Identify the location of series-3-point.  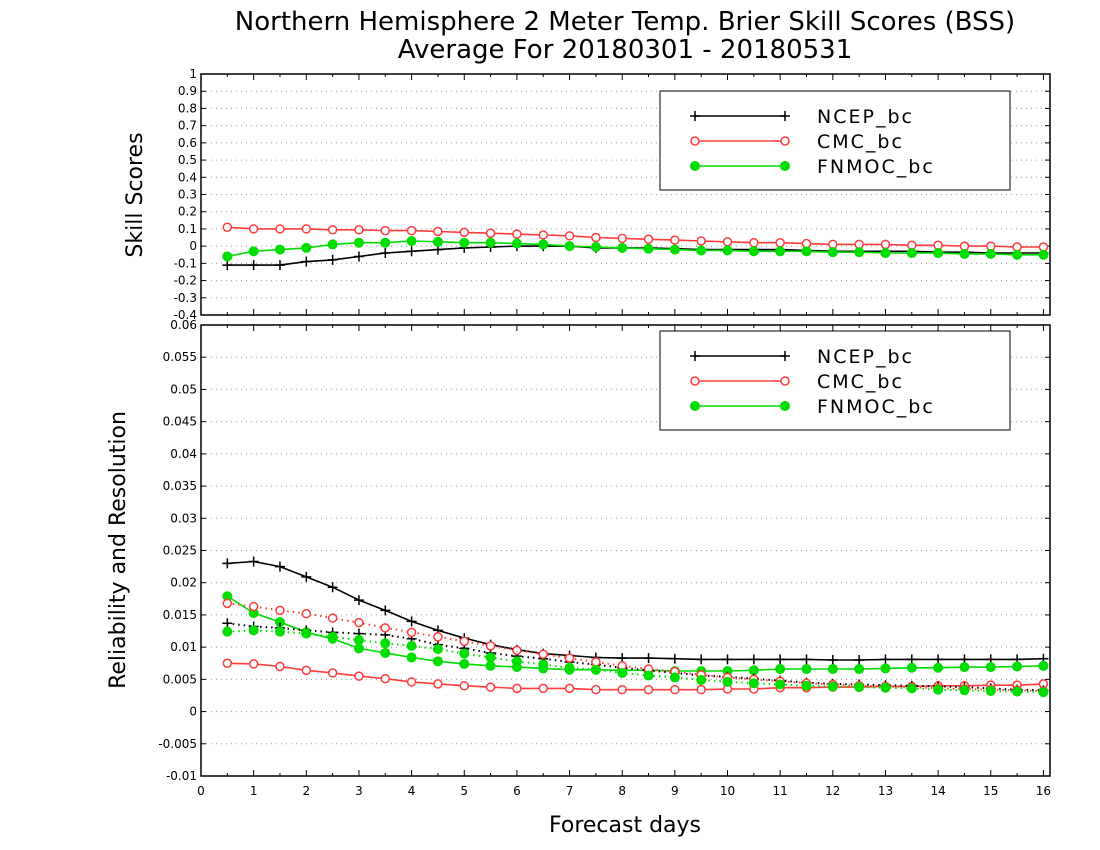
(227, 623).